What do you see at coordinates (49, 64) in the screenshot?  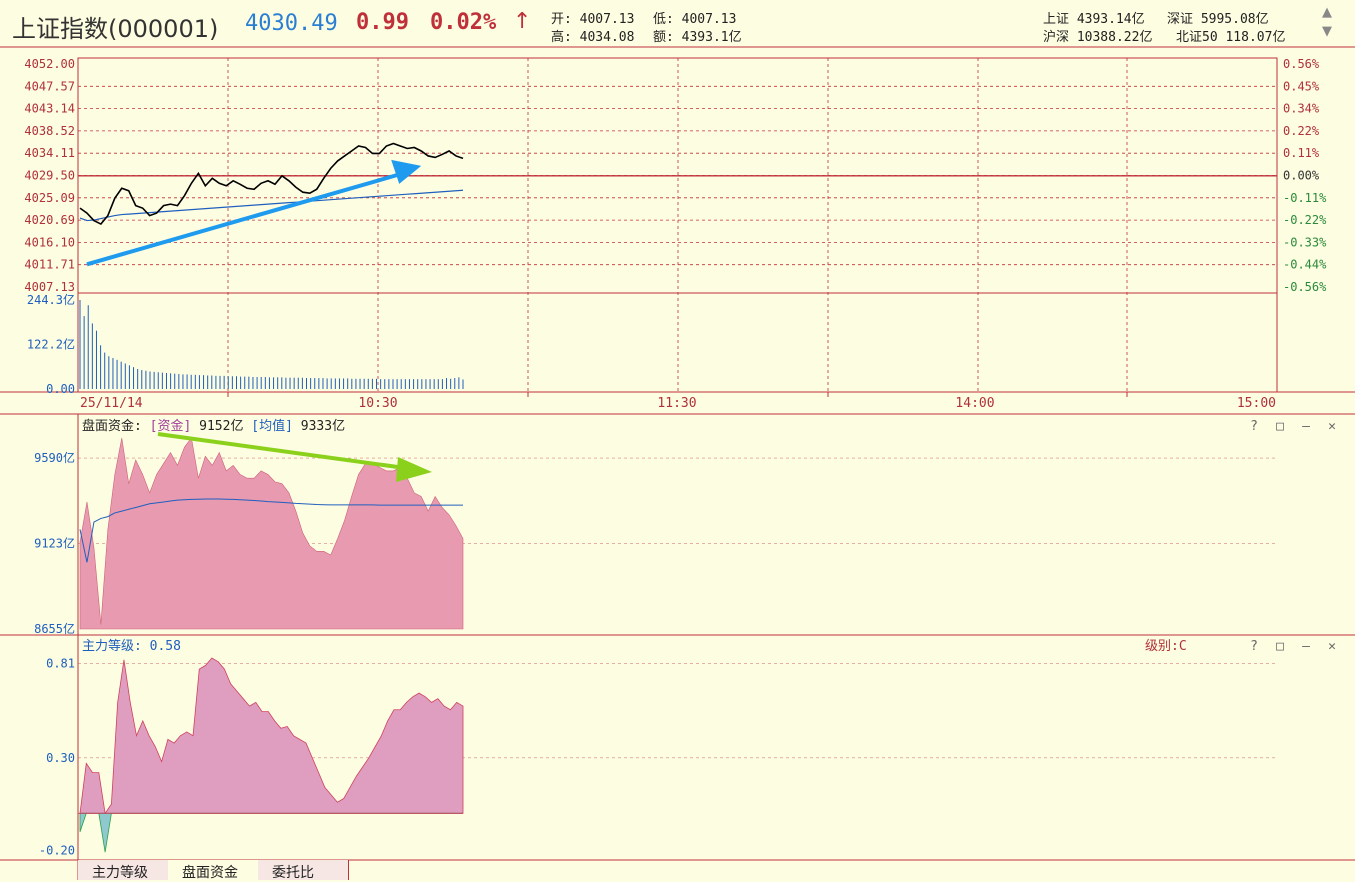 I see `price-tick-label: 4052.00` at bounding box center [49, 64].